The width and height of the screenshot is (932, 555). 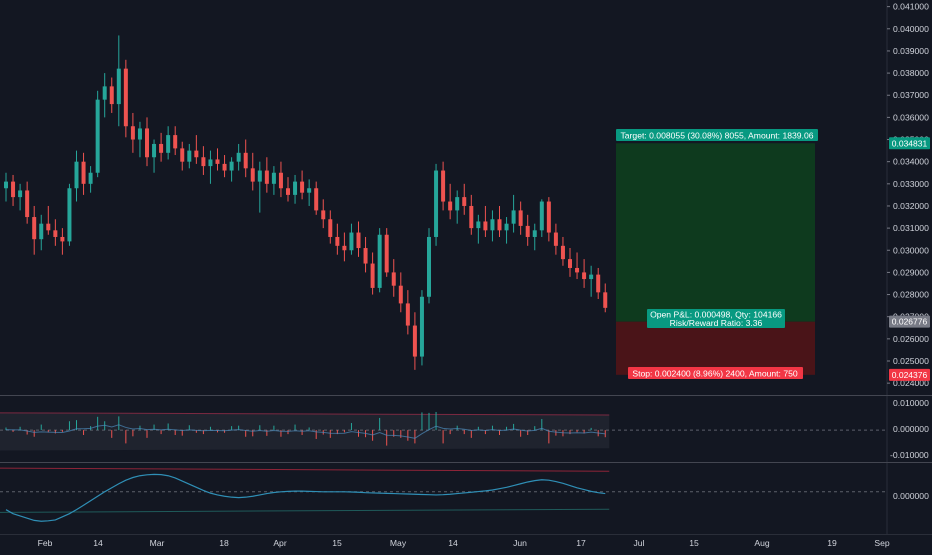 I want to click on target-zone, so click(x=715, y=232).